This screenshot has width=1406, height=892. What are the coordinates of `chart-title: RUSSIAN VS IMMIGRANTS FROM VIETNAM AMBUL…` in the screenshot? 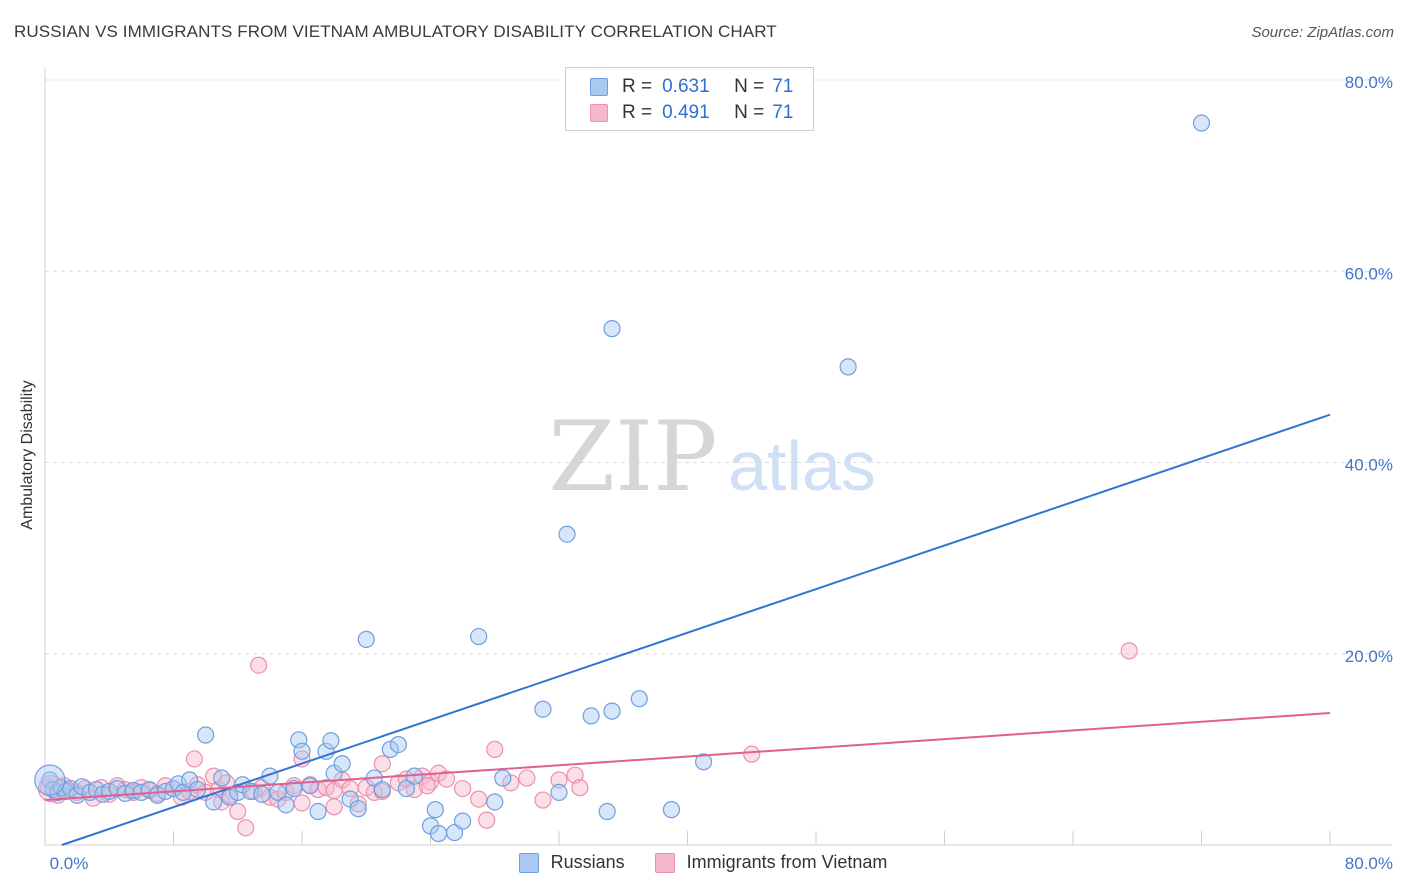 It's located at (395, 31).